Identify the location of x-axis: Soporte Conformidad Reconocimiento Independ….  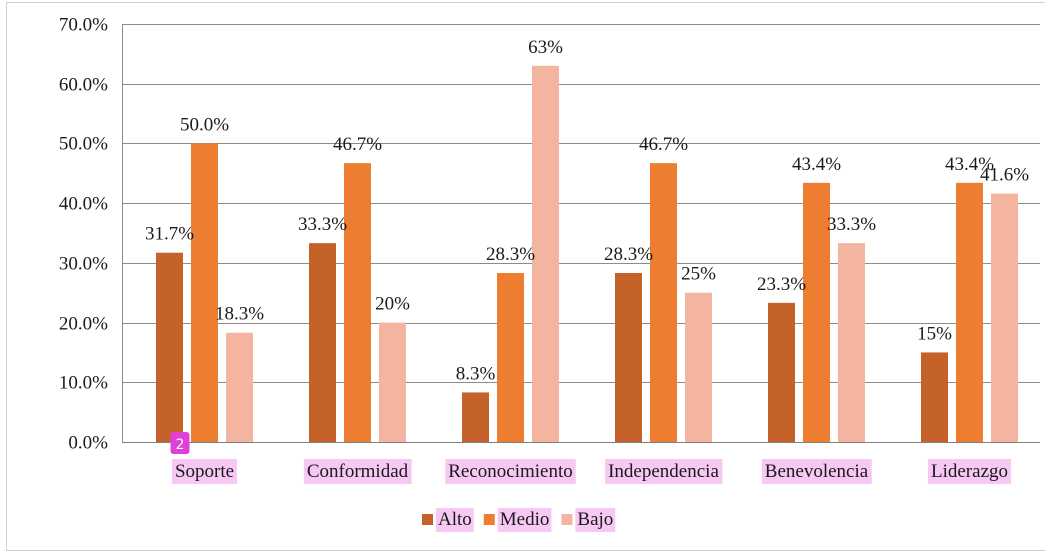
(591, 471).